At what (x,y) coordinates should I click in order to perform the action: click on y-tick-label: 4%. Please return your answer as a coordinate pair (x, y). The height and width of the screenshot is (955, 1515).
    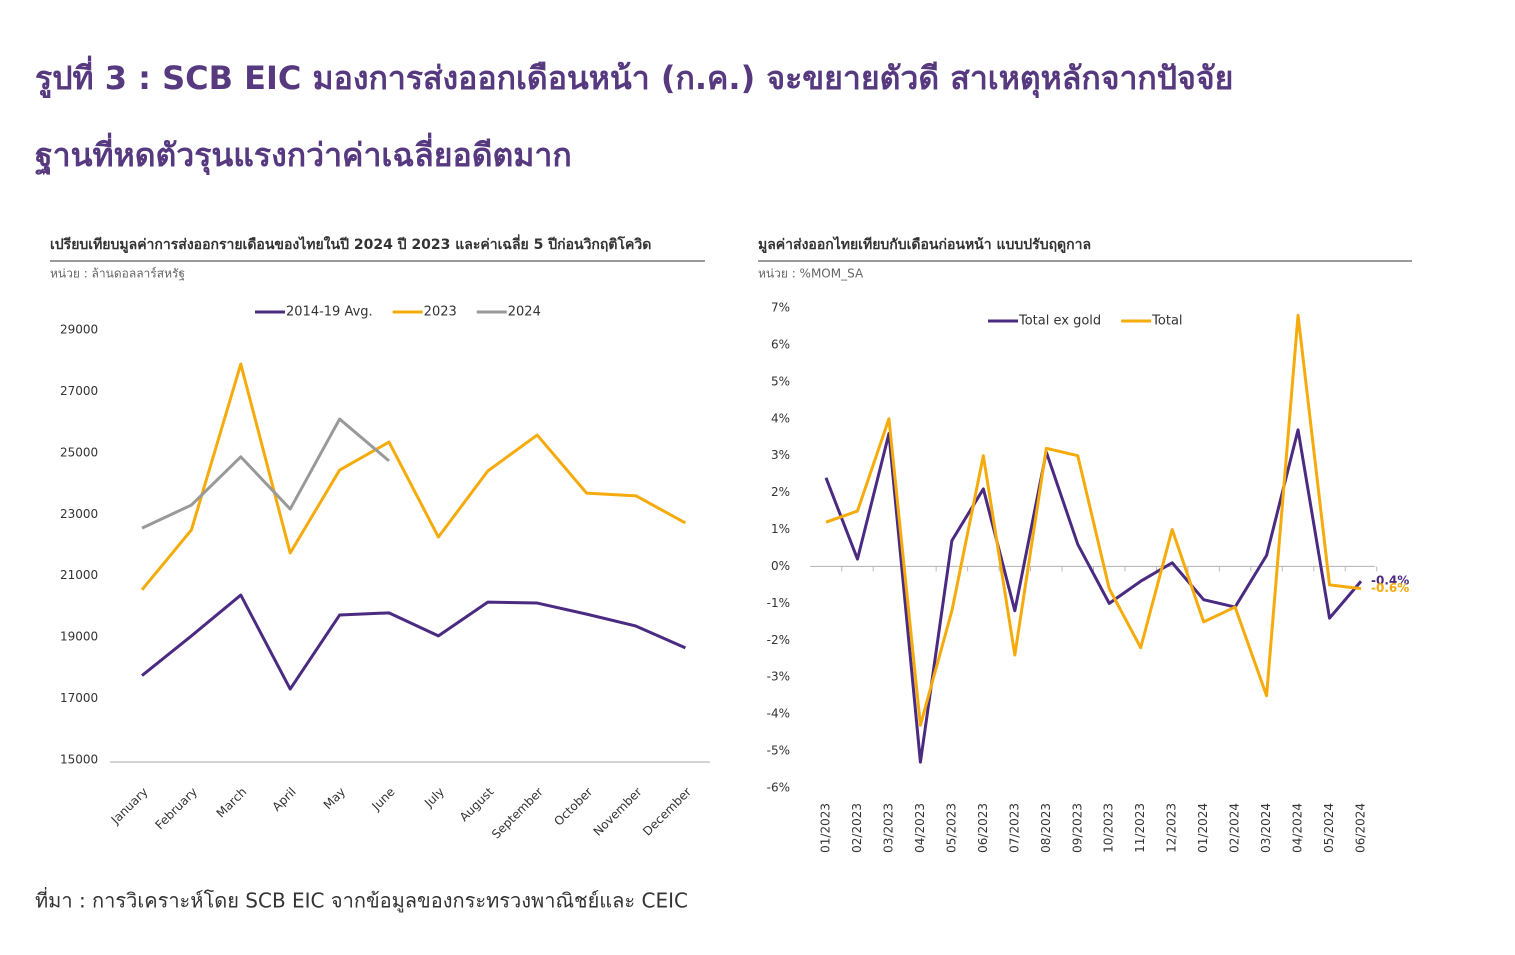
    Looking at the image, I should click on (780, 418).